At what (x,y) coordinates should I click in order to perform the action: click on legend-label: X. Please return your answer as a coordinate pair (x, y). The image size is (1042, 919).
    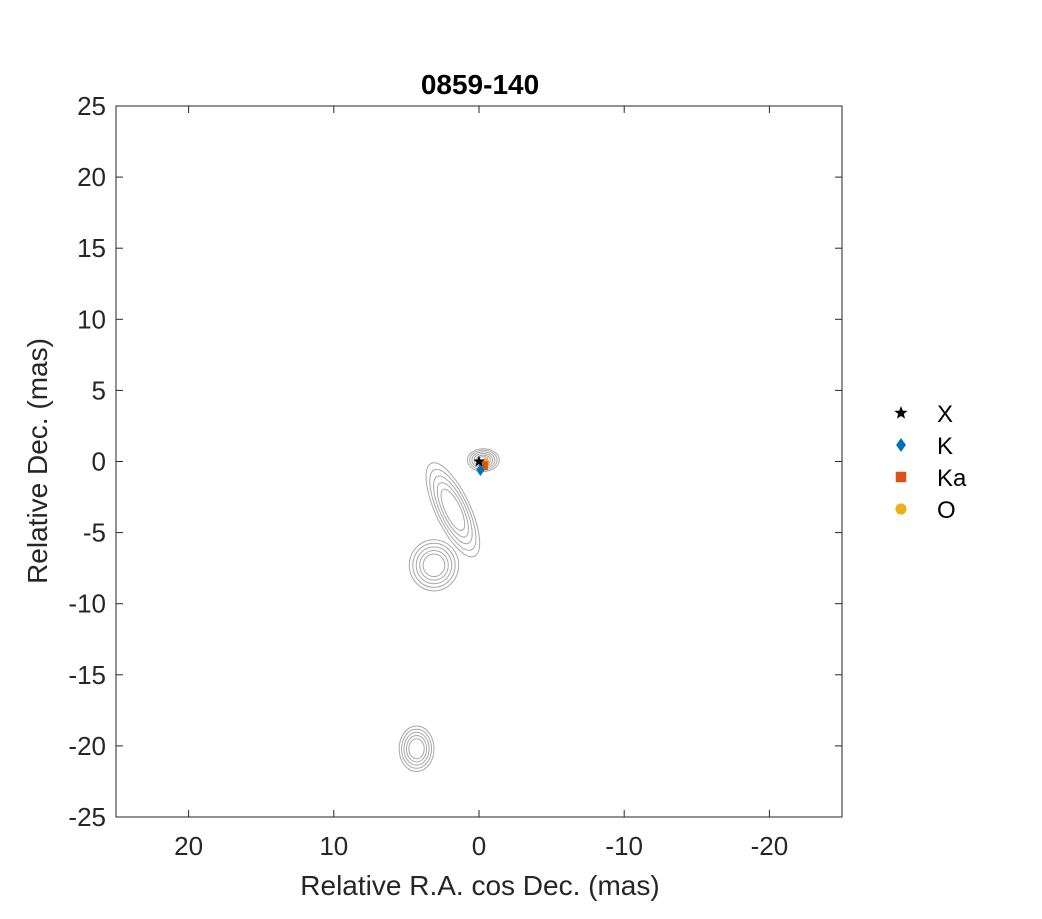
    Looking at the image, I should click on (945, 414).